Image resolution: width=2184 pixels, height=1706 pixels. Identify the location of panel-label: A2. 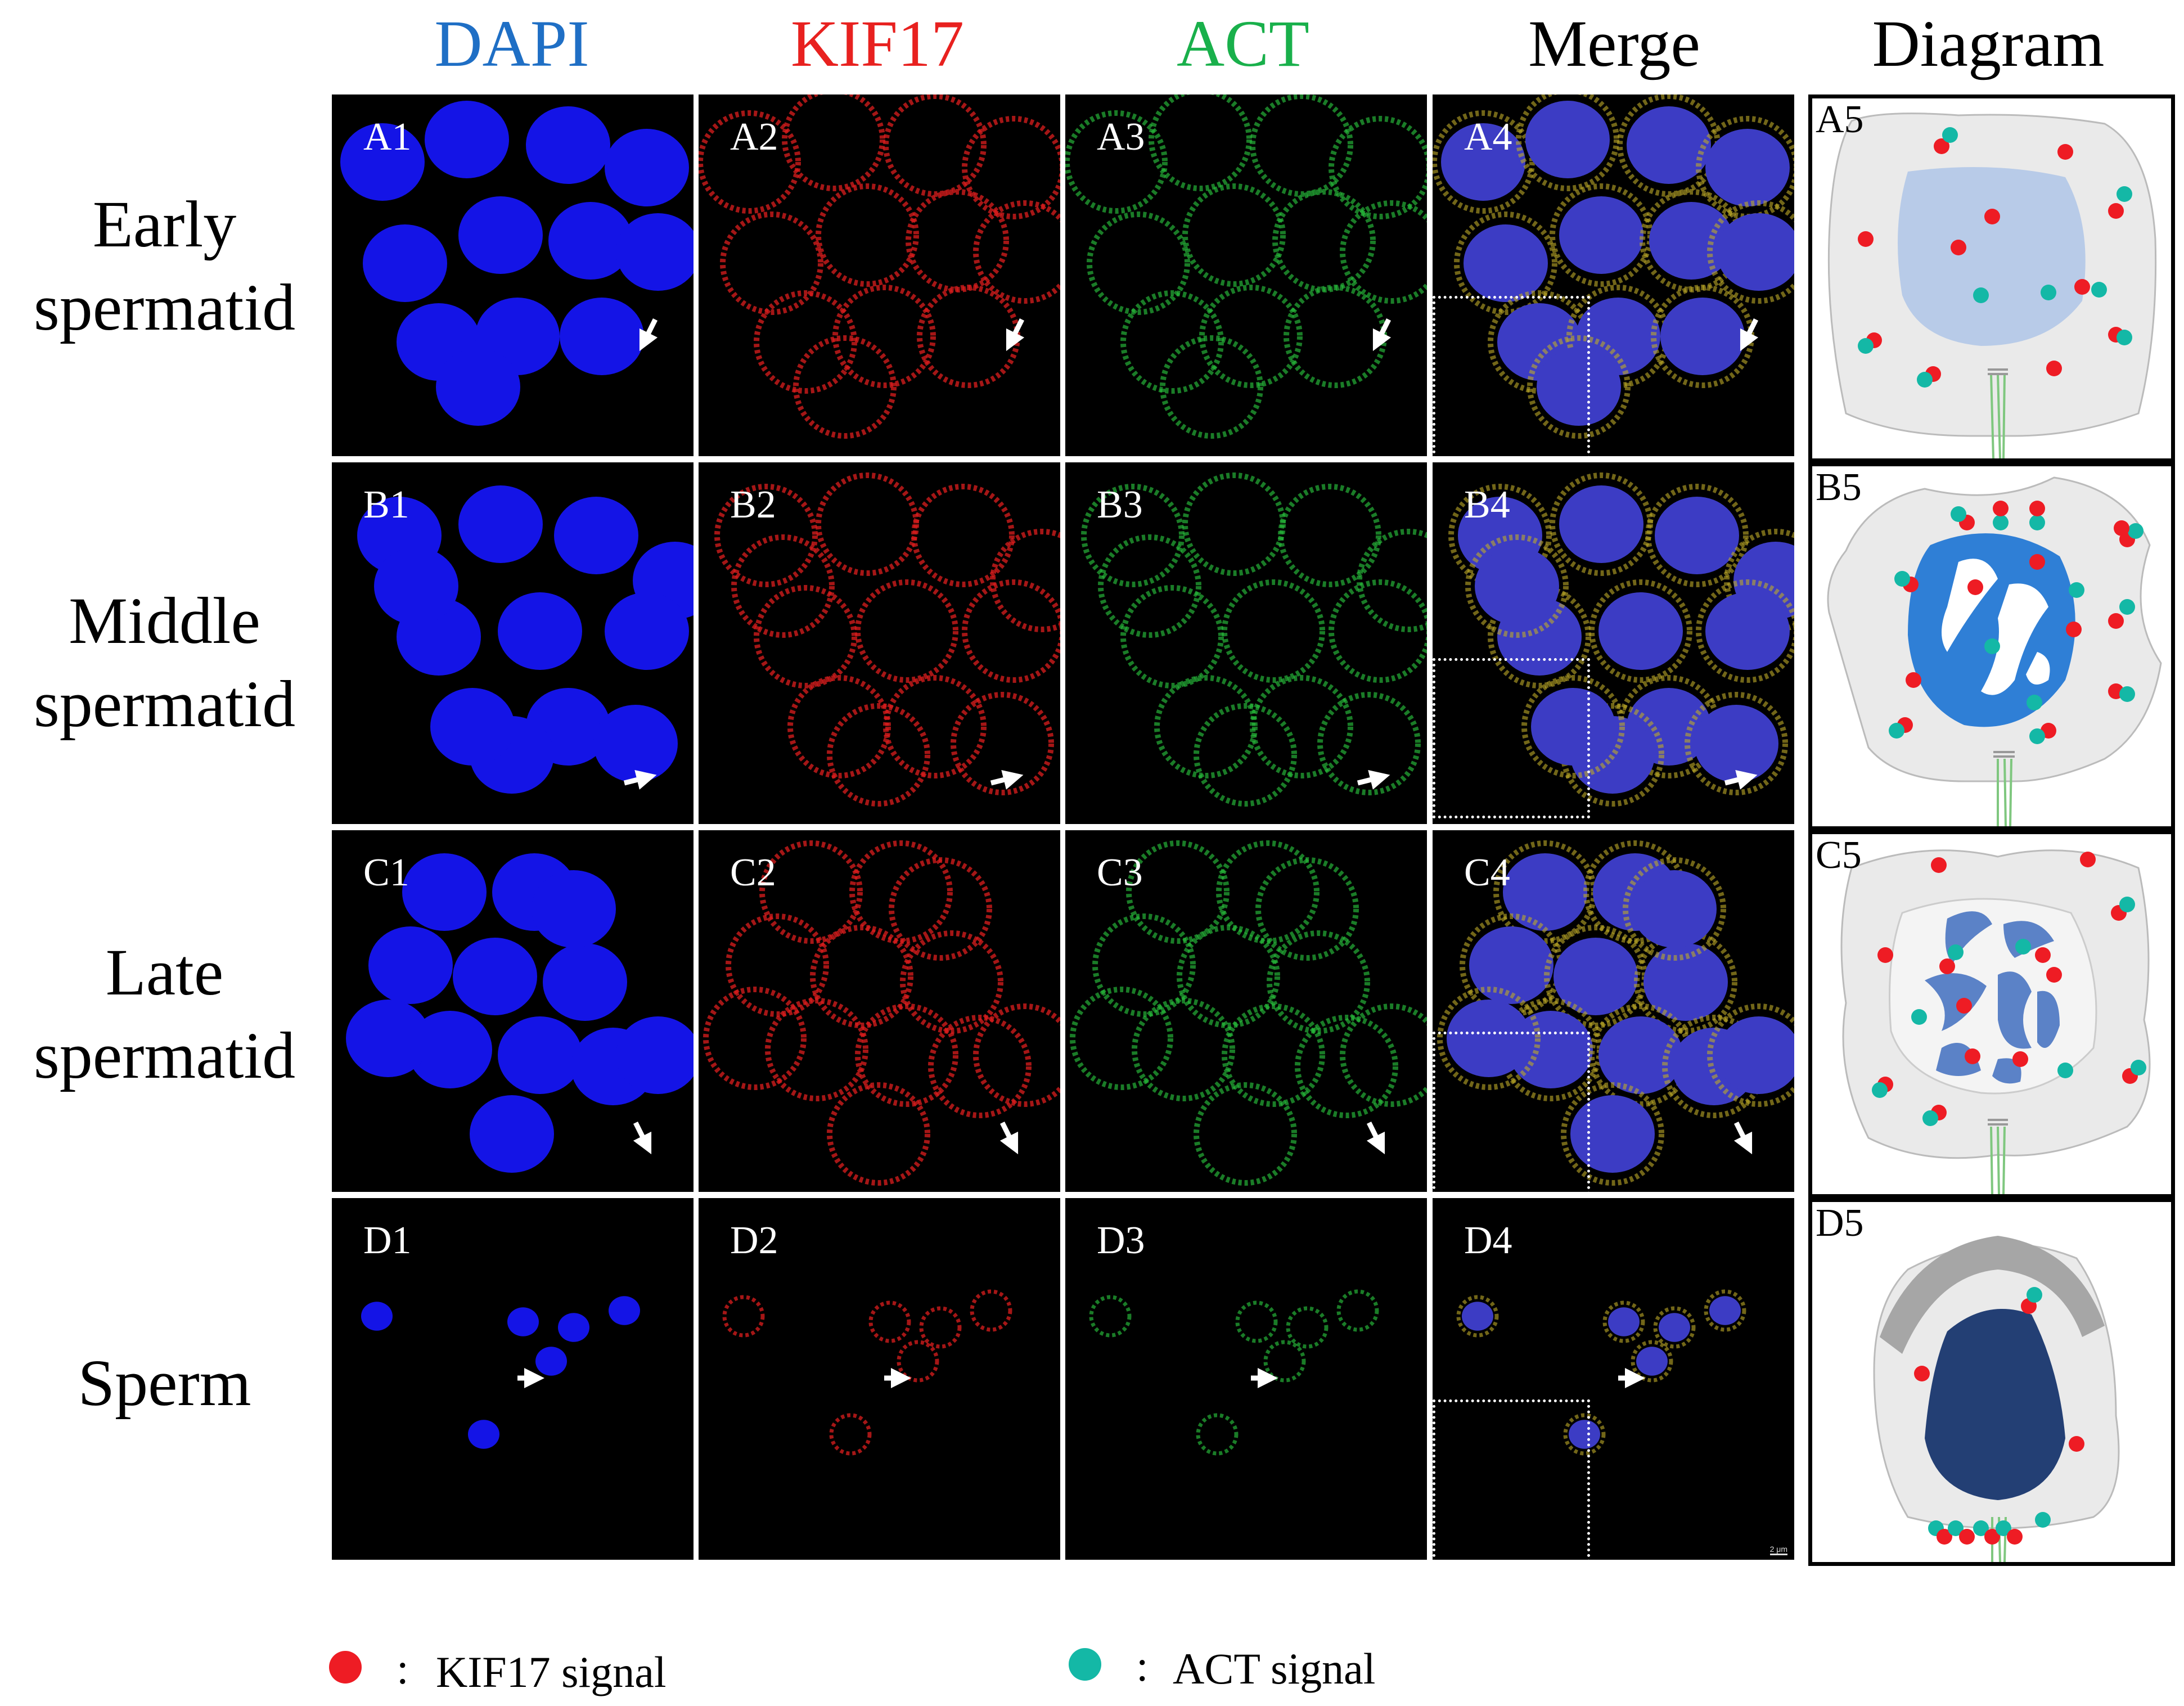
(754, 137).